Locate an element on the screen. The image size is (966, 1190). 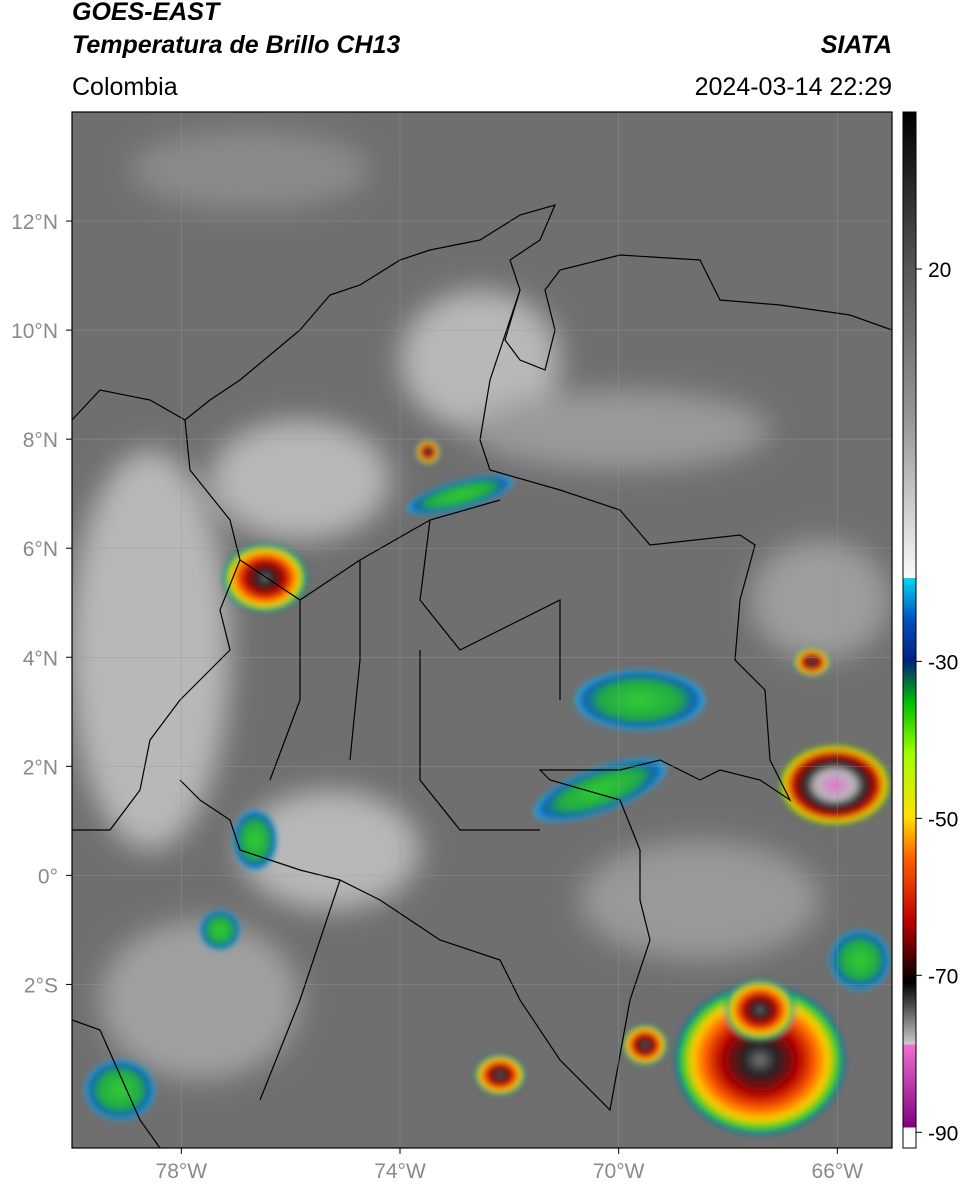
y-tick-label: 0° is located at coordinates (48, 876).